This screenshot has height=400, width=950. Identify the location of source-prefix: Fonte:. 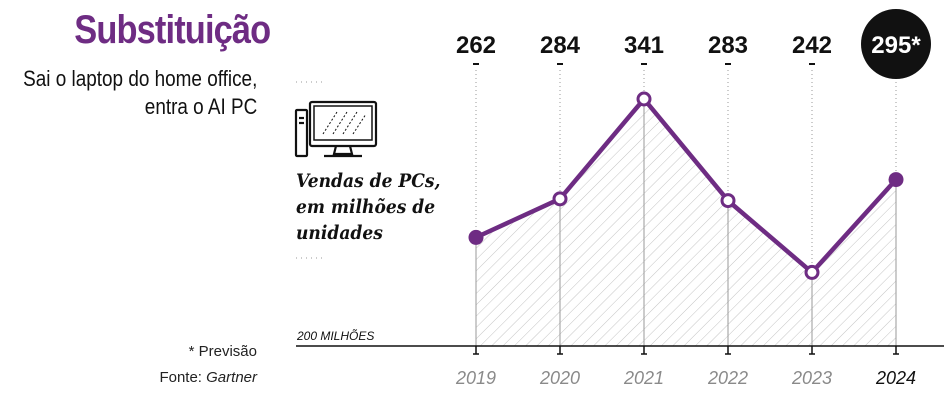
(183, 377).